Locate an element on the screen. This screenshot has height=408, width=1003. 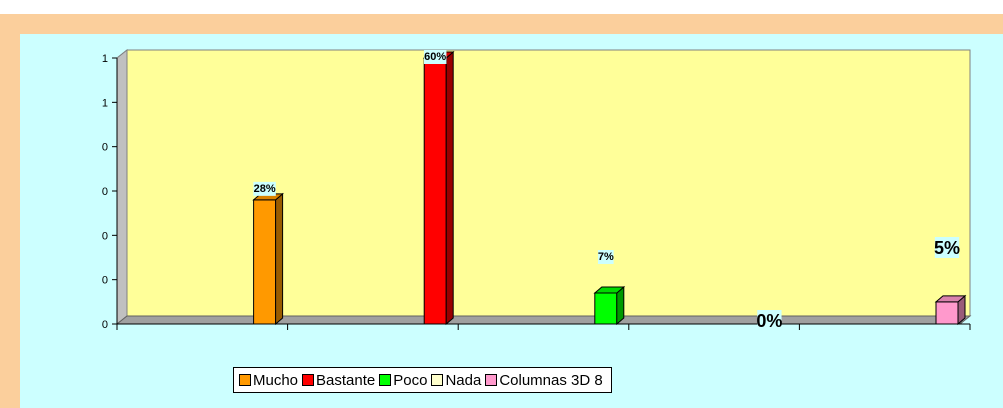
data-label-bastante: 60% is located at coordinates (435, 57).